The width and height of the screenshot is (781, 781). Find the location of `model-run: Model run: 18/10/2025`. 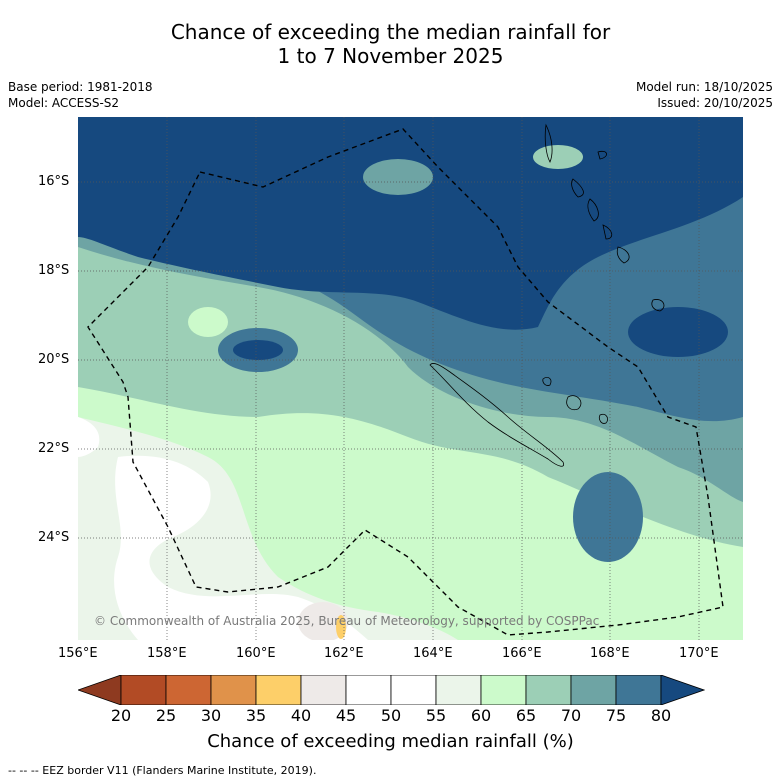

model-run: Model run: 18/10/2025 is located at coordinates (704, 87).